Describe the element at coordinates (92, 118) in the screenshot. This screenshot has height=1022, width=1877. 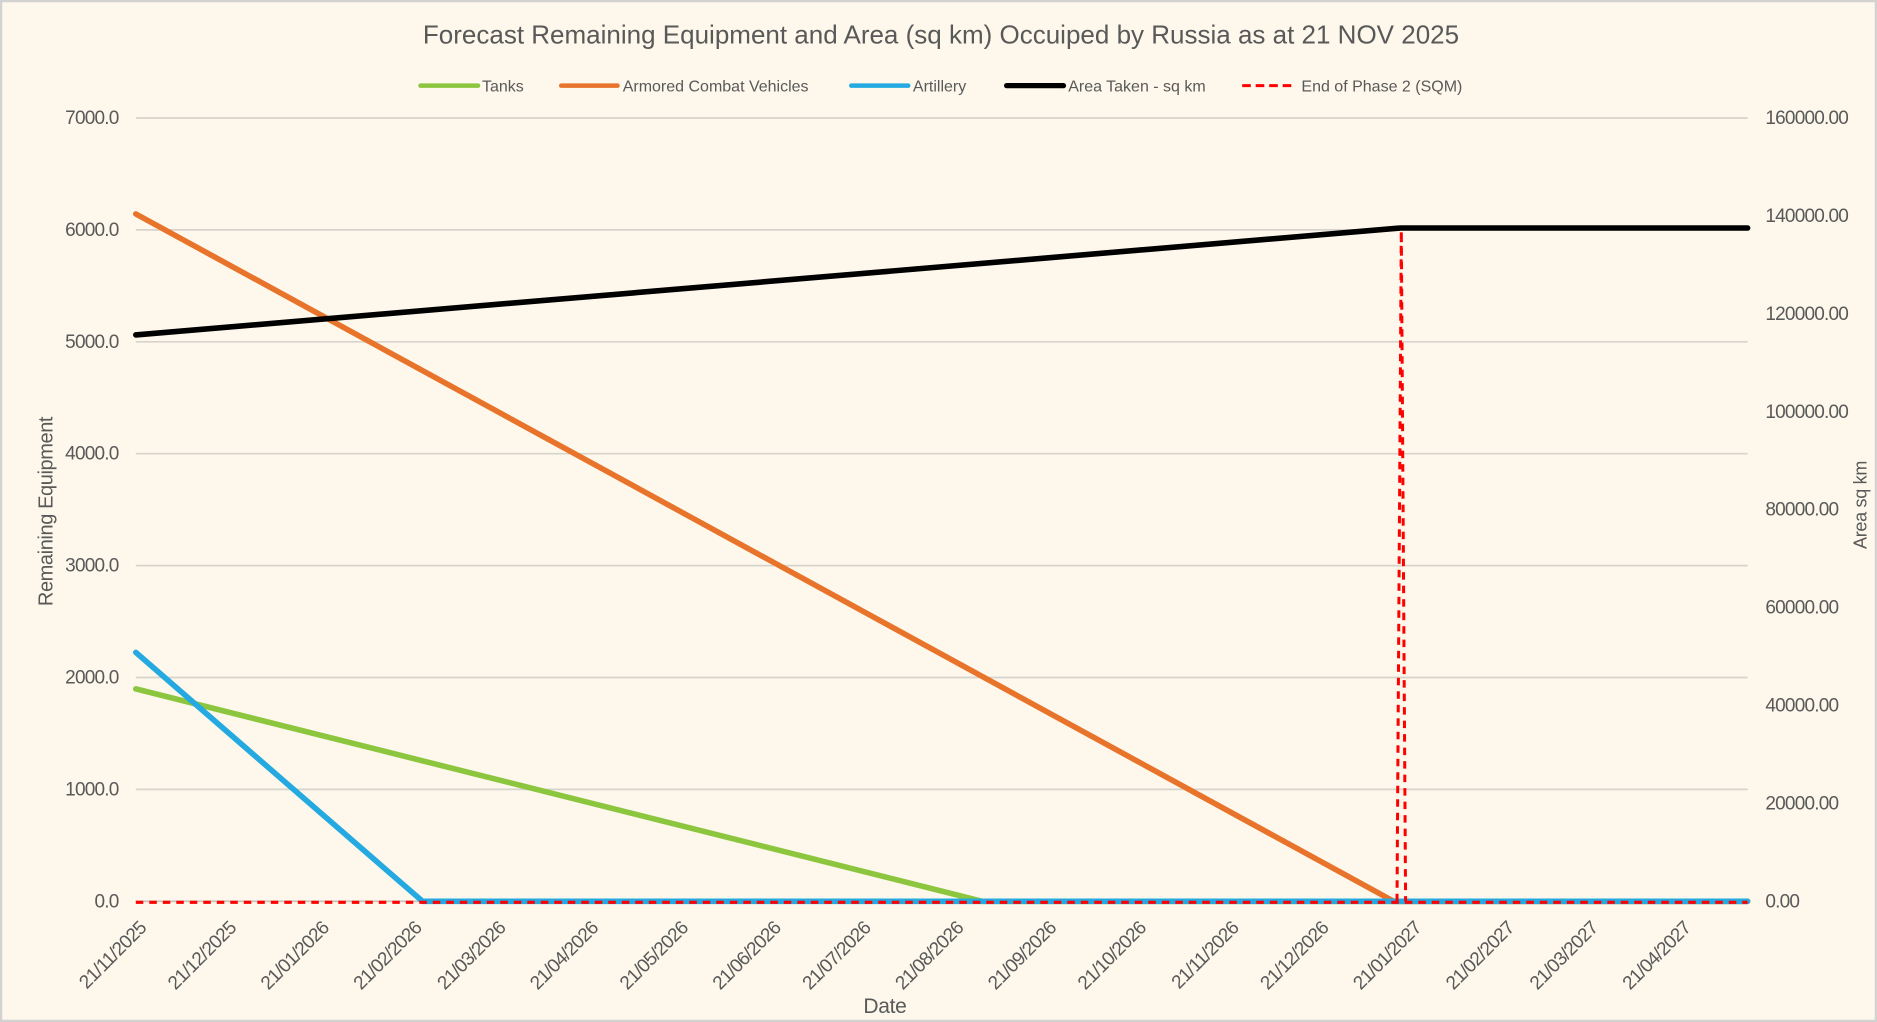
I see `svg-text: 7000.0` at that location.